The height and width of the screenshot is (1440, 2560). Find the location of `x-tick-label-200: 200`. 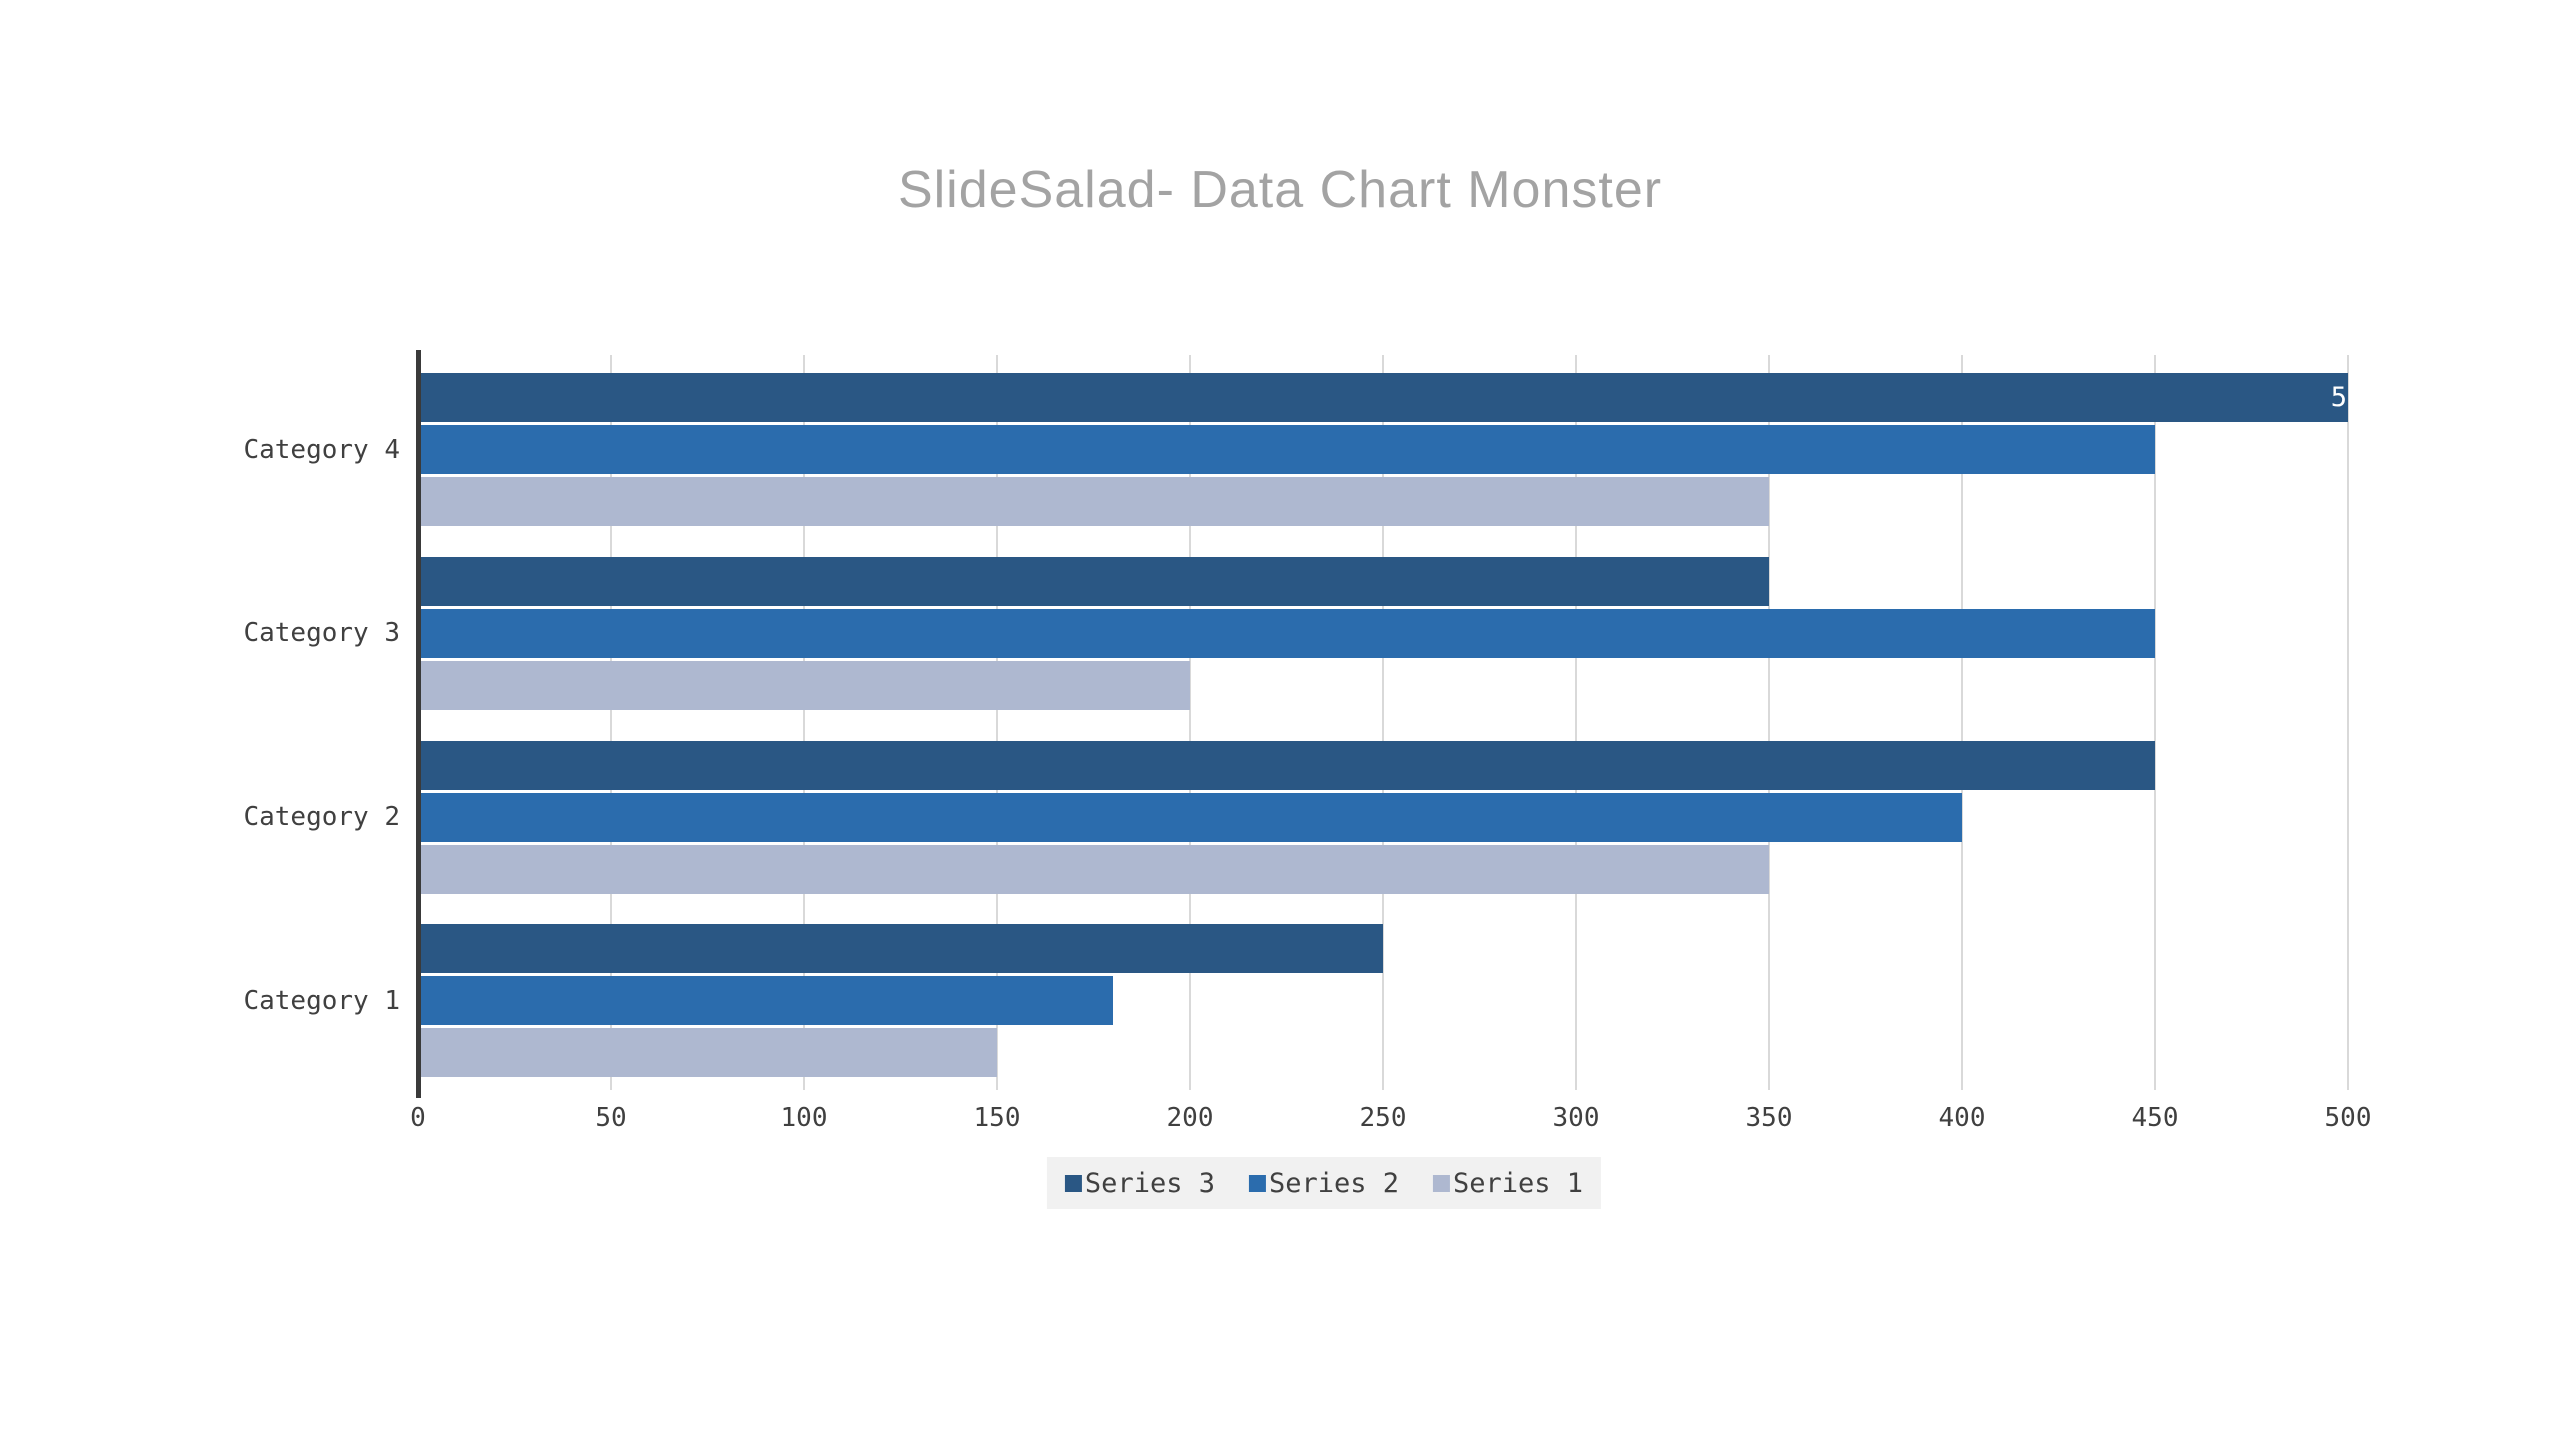

x-tick-label-200: 200 is located at coordinates (1190, 1118).